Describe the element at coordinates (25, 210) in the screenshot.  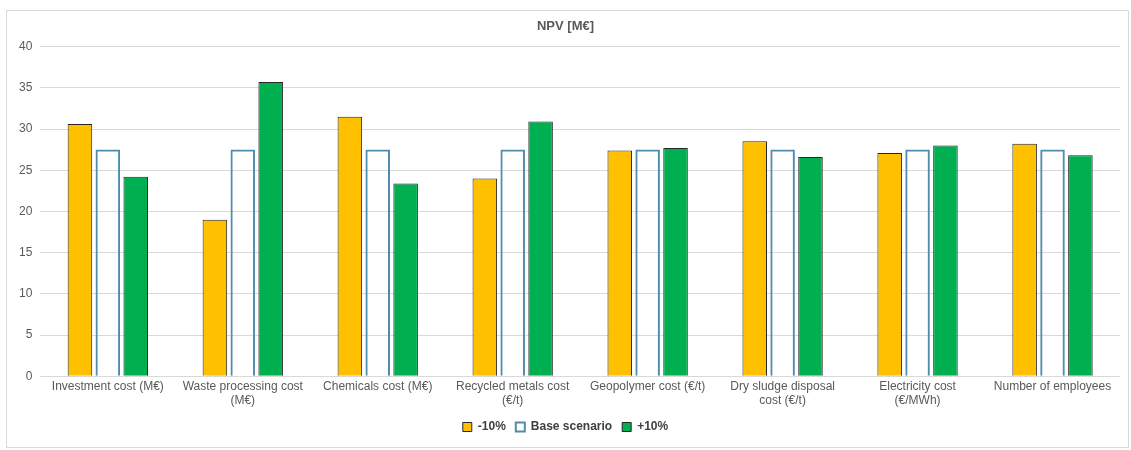
I see `y-tick-label: 20` at that location.